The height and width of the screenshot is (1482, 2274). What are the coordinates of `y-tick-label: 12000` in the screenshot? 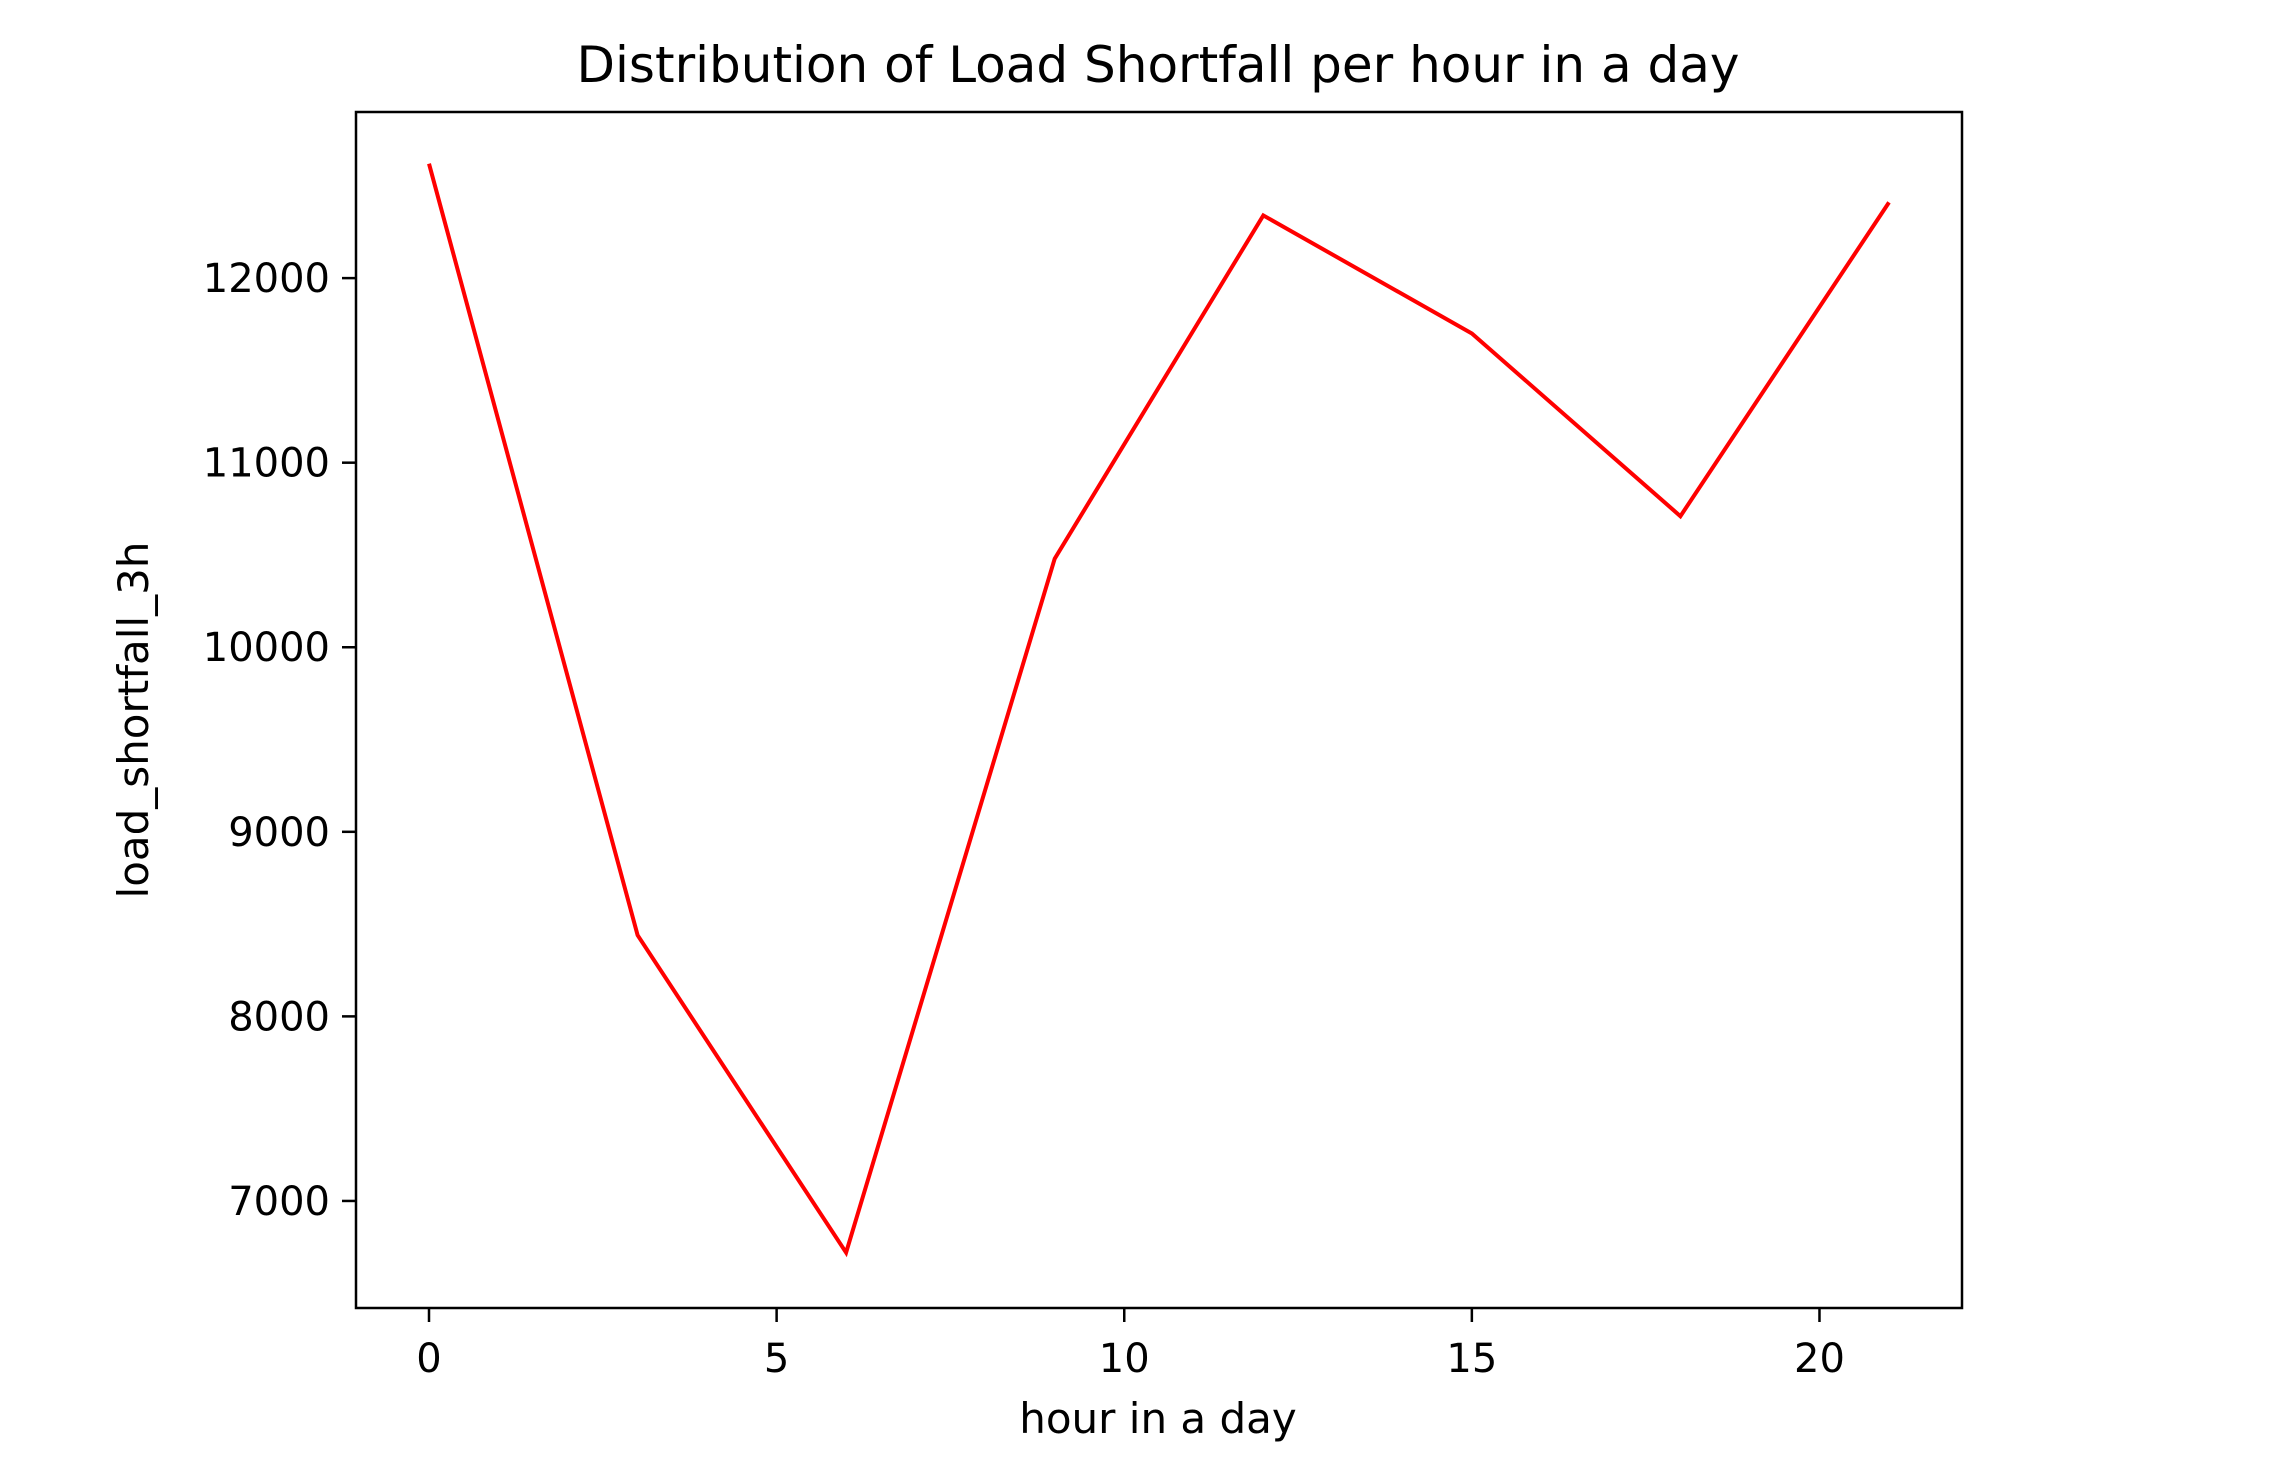 It's located at (266, 279).